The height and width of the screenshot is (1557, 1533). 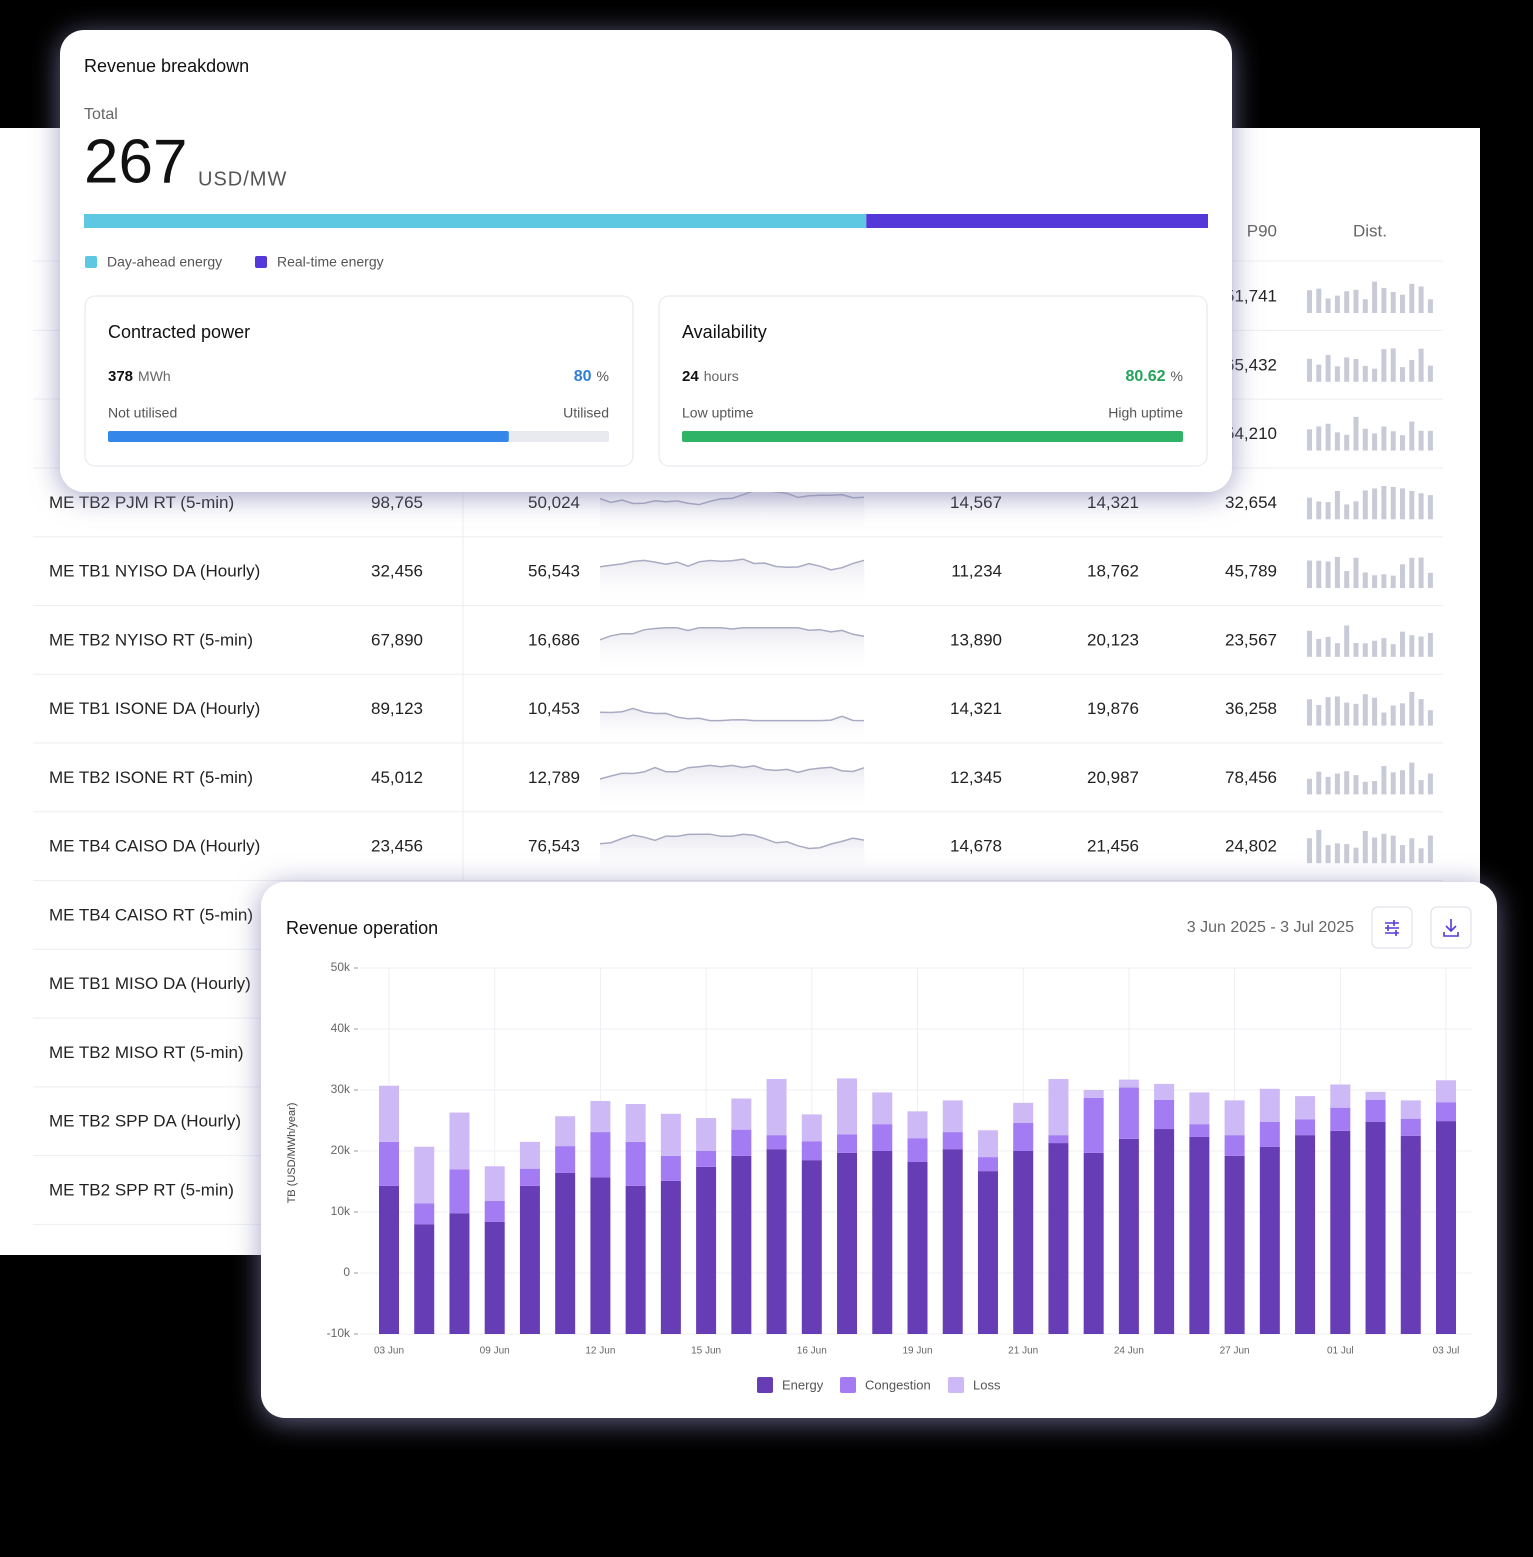 What do you see at coordinates (1270, 927) in the screenshot?
I see `date-range: 3 Jun 2025 - 3 Jul 2025` at bounding box center [1270, 927].